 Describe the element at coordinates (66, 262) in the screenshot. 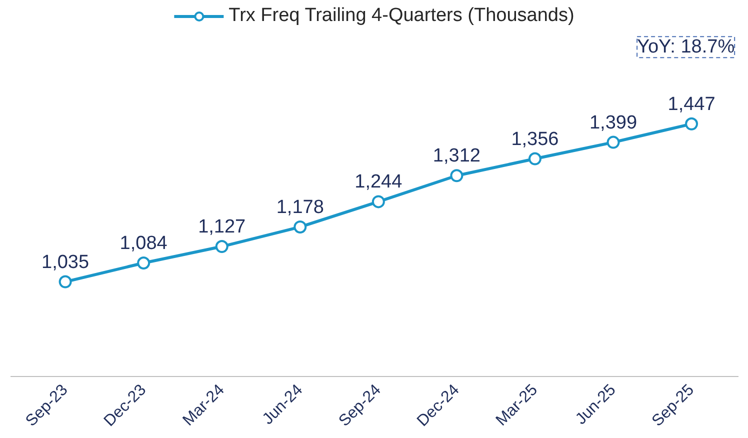

I see `data-label: 1,035` at that location.